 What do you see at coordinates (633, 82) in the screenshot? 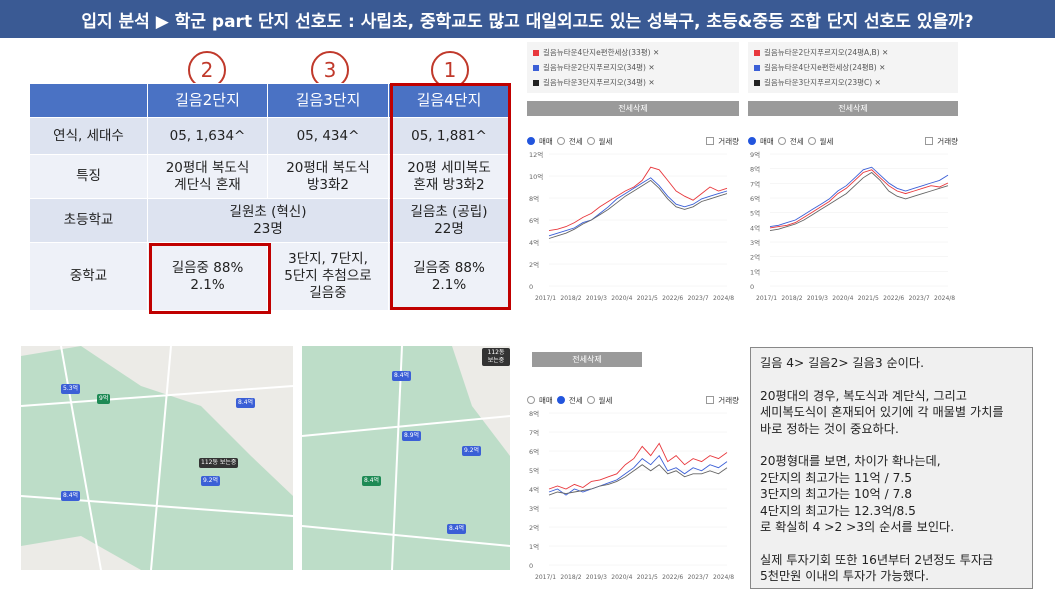
I see `legend-item: 길음뉴타운3단지푸르지오(34평) ✕` at bounding box center [633, 82].